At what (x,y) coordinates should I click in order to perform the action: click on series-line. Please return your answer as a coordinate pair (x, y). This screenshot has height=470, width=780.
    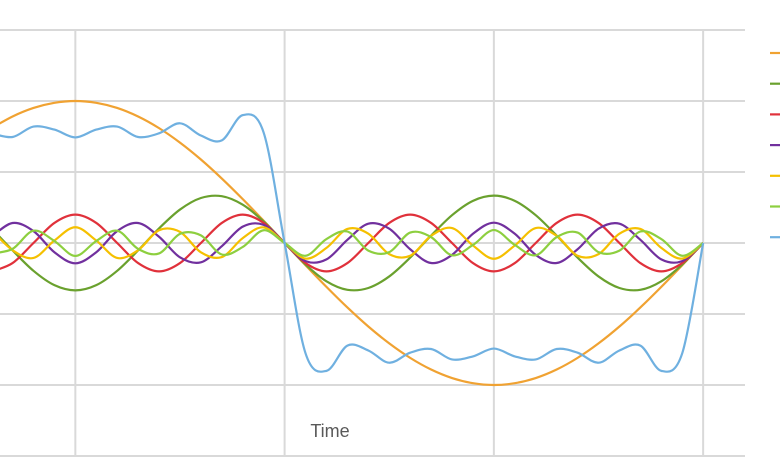
    Looking at the image, I should click on (352, 243).